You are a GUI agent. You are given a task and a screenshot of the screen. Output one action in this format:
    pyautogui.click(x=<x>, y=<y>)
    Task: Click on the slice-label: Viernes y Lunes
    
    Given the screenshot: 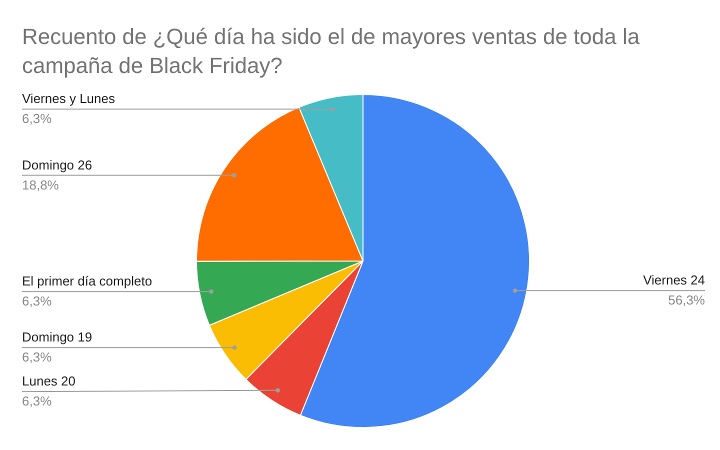 What is the action you would take?
    pyautogui.click(x=69, y=98)
    